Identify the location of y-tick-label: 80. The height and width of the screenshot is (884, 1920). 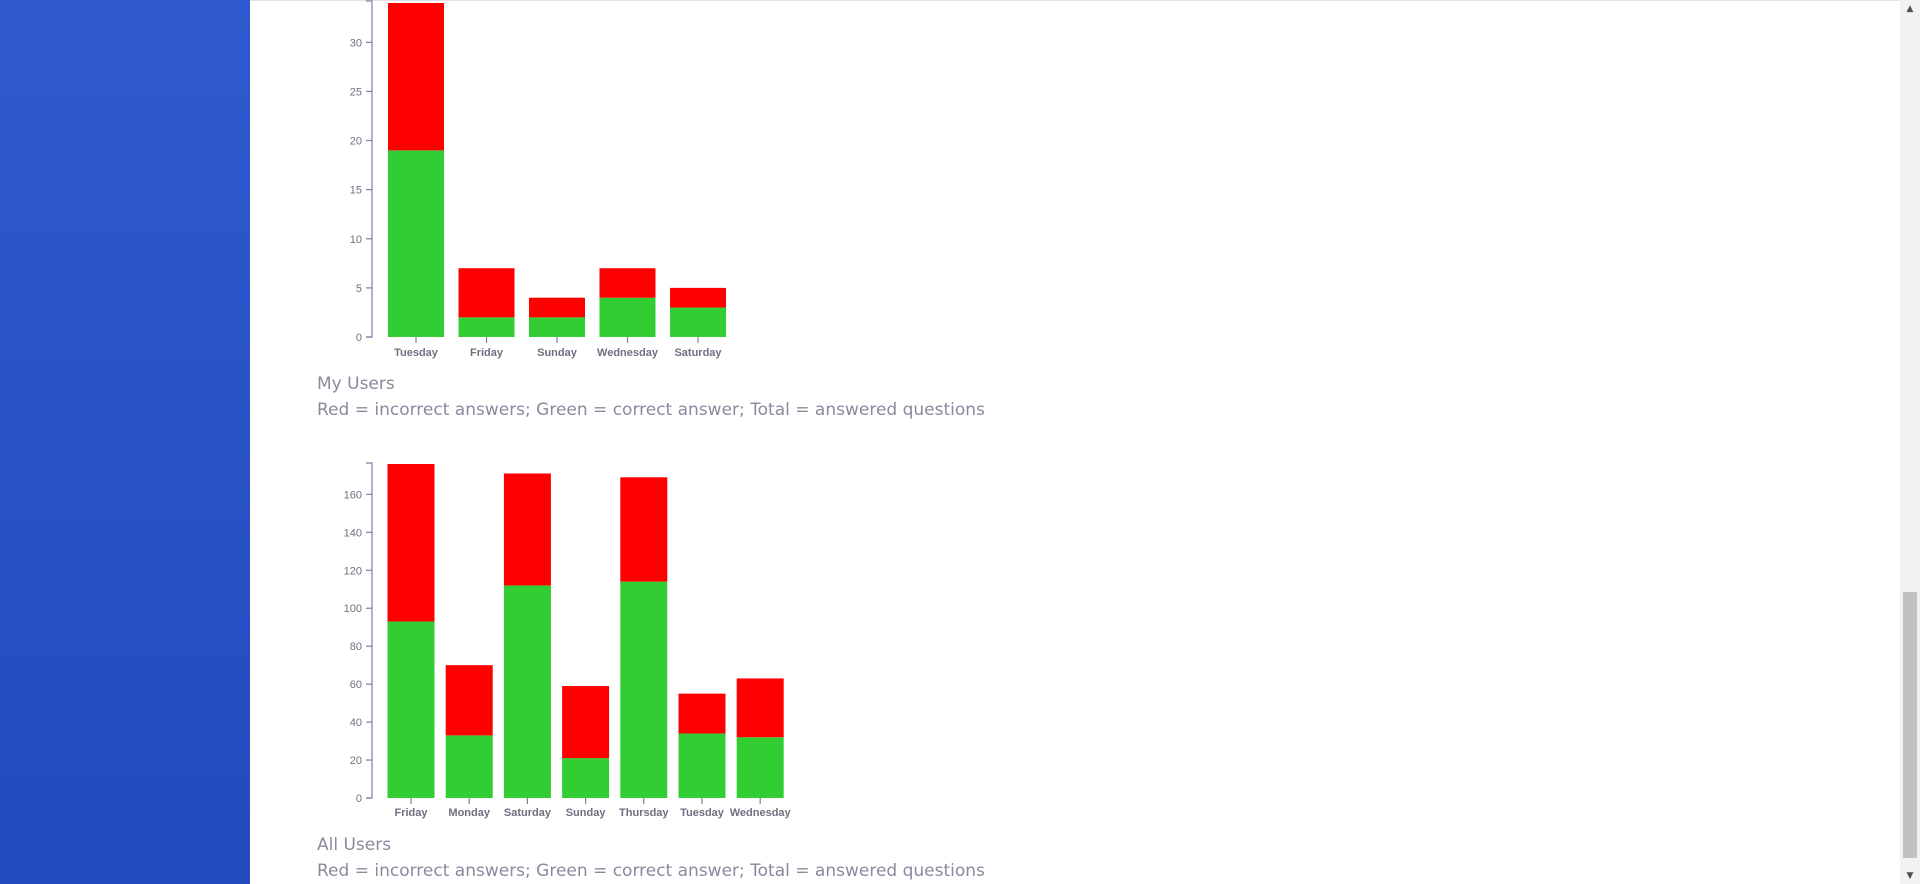
(356, 647).